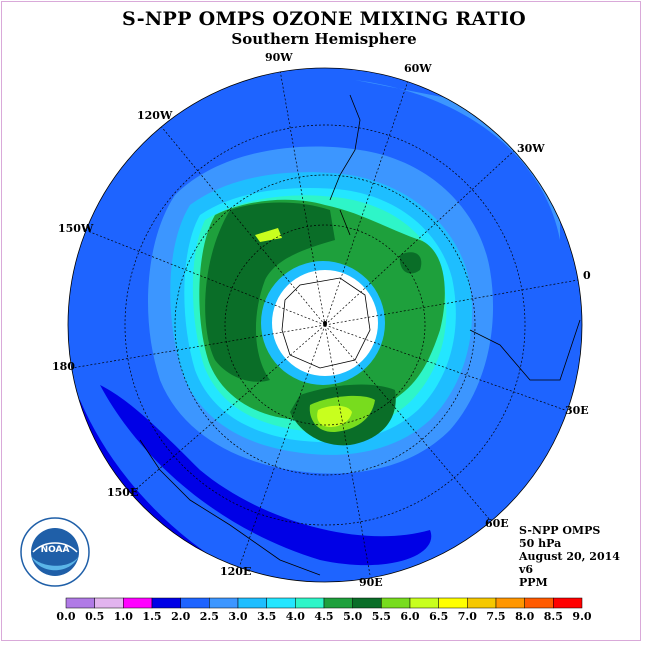  I want to click on colorbar-tick-label: 7.5, so click(495, 616).